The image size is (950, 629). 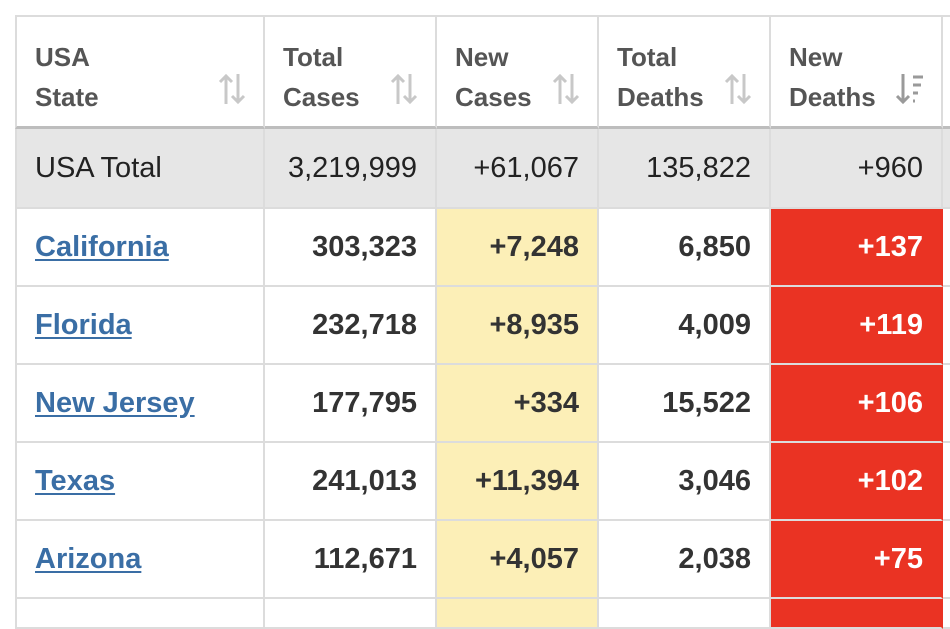 I want to click on header-label: New Cases, so click(x=493, y=77).